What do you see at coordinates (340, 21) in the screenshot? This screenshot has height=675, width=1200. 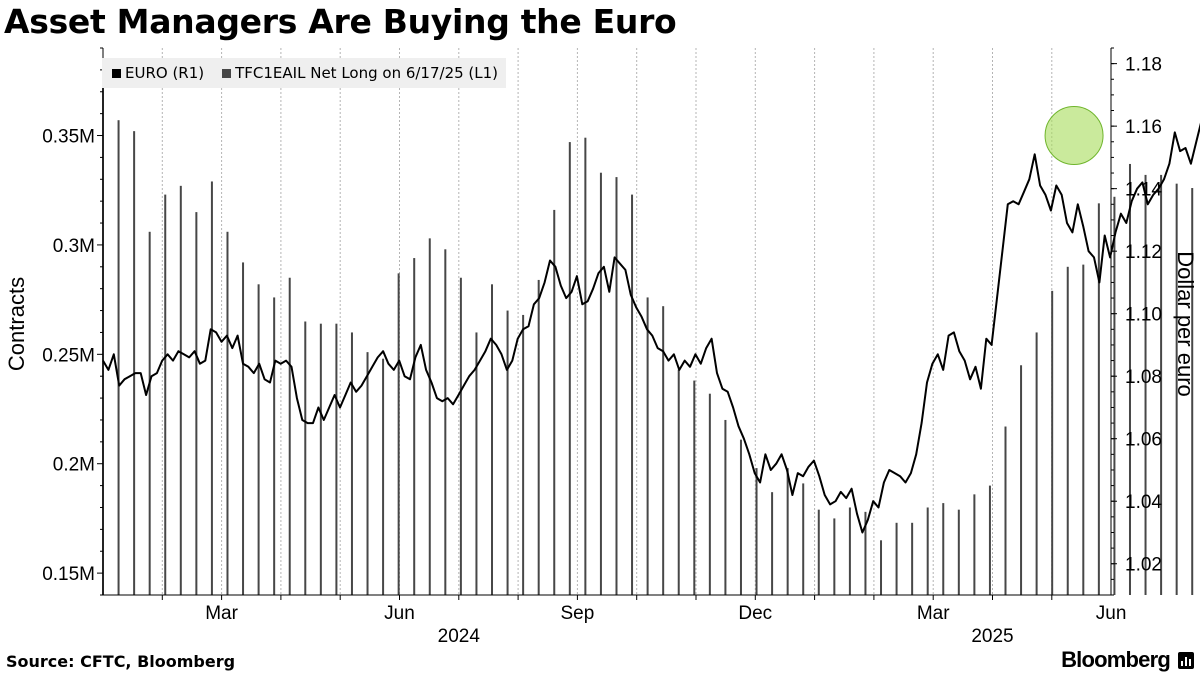 I see `chart-title: Asset Managers Are Buying the Euro` at bounding box center [340, 21].